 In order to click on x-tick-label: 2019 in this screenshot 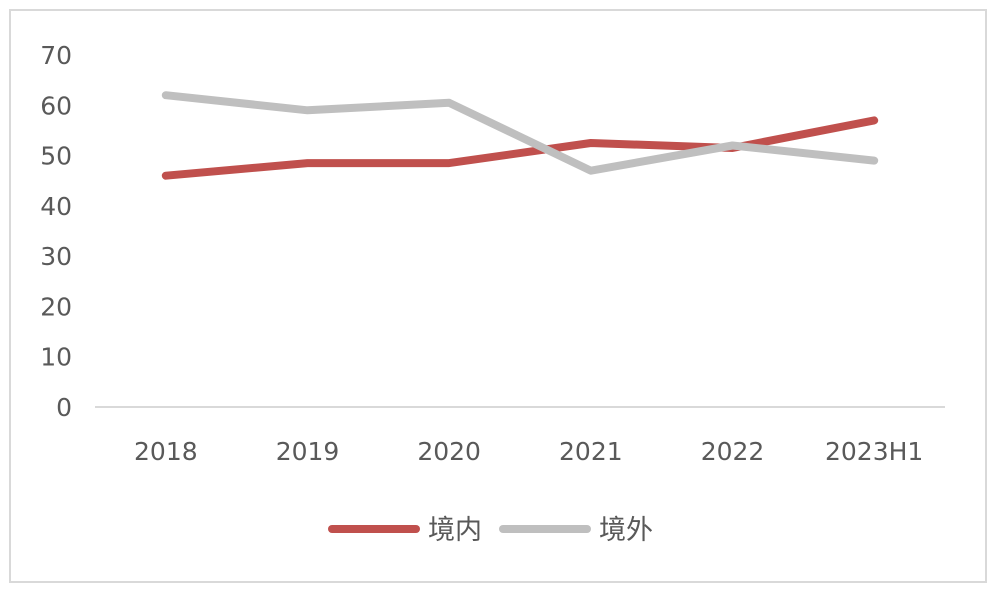, I will do `click(308, 451)`.